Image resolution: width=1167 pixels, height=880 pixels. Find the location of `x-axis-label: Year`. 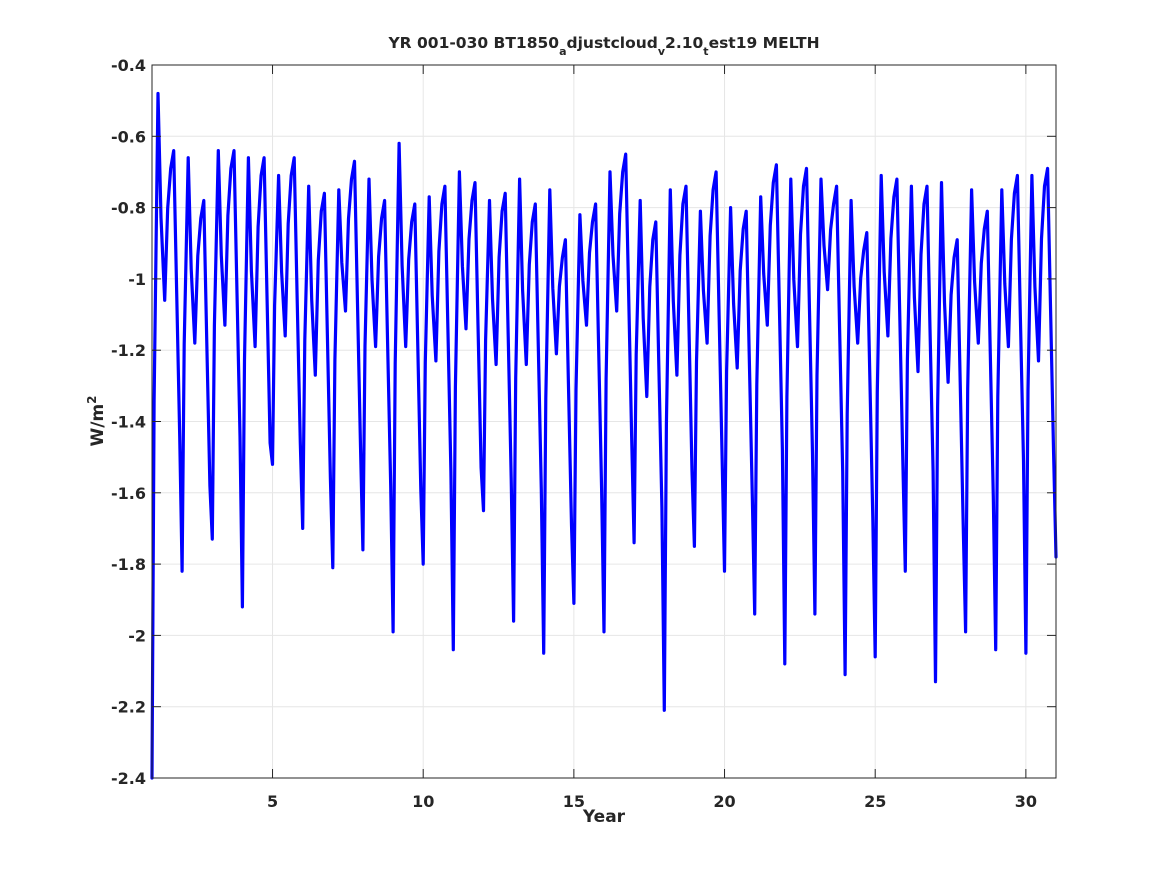

x-axis-label: Year is located at coordinates (604, 817).